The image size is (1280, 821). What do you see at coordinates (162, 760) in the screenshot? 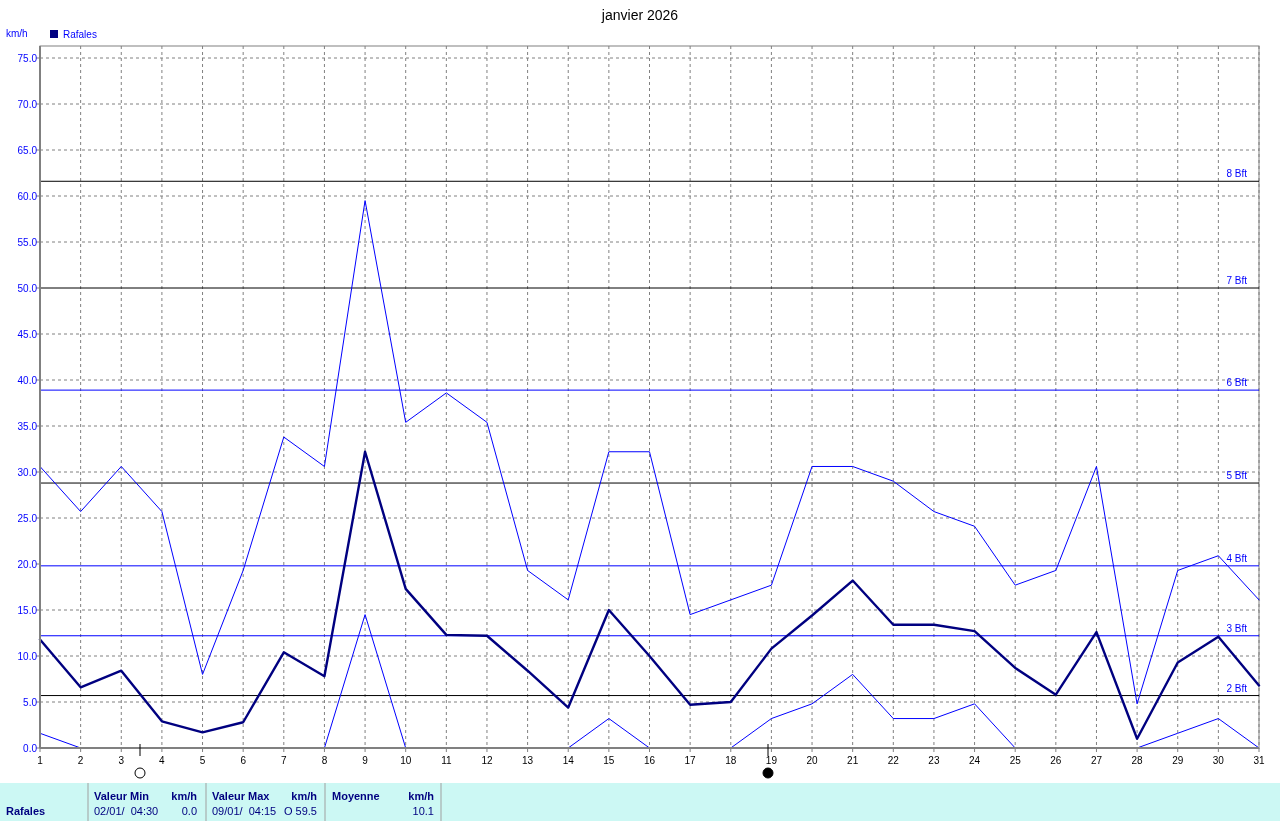
I see `x-tick-label: 4` at bounding box center [162, 760].